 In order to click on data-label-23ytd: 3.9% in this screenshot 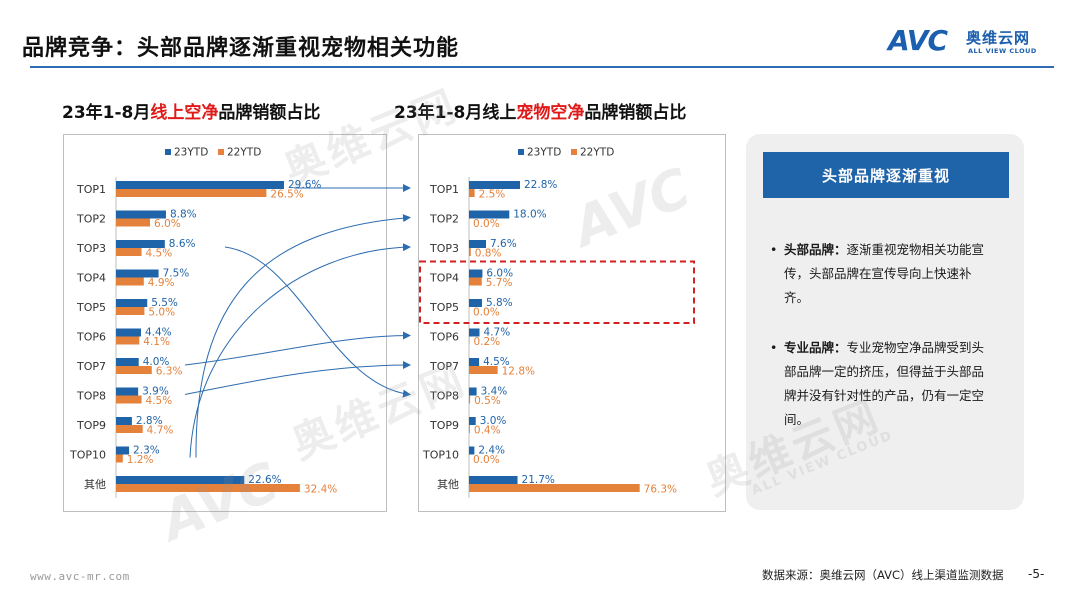, I will do `click(155, 392)`.